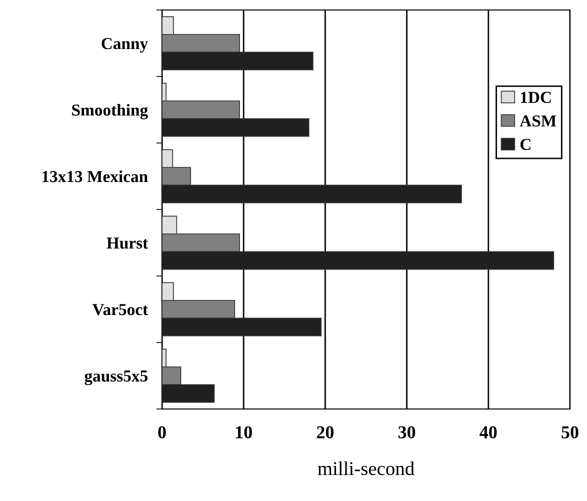 Image resolution: width=587 pixels, height=501 pixels. Describe the element at coordinates (110, 112) in the screenshot. I see `y-tick-label: Smoothing` at that location.